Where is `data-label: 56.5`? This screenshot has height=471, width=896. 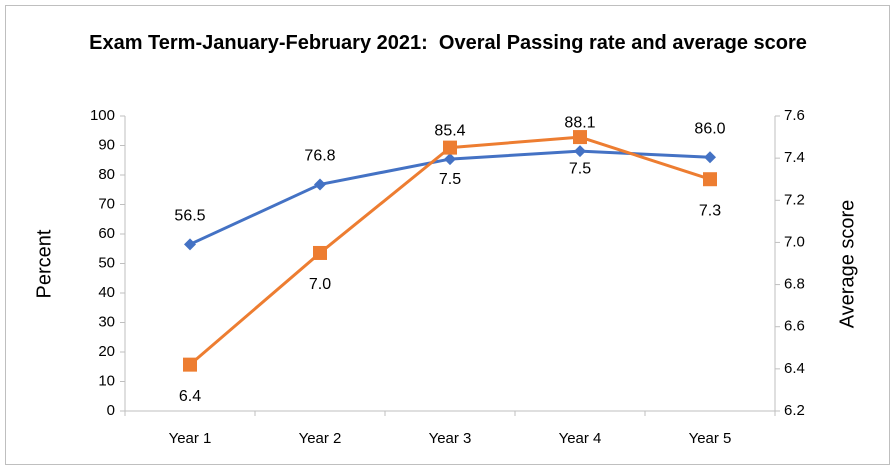 data-label: 56.5 is located at coordinates (189, 216).